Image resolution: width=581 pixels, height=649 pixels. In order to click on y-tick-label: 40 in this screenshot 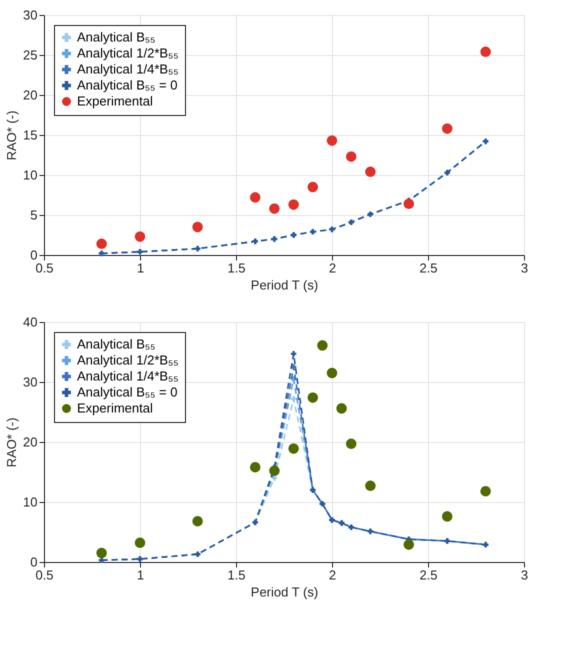, I will do `click(30, 322)`.